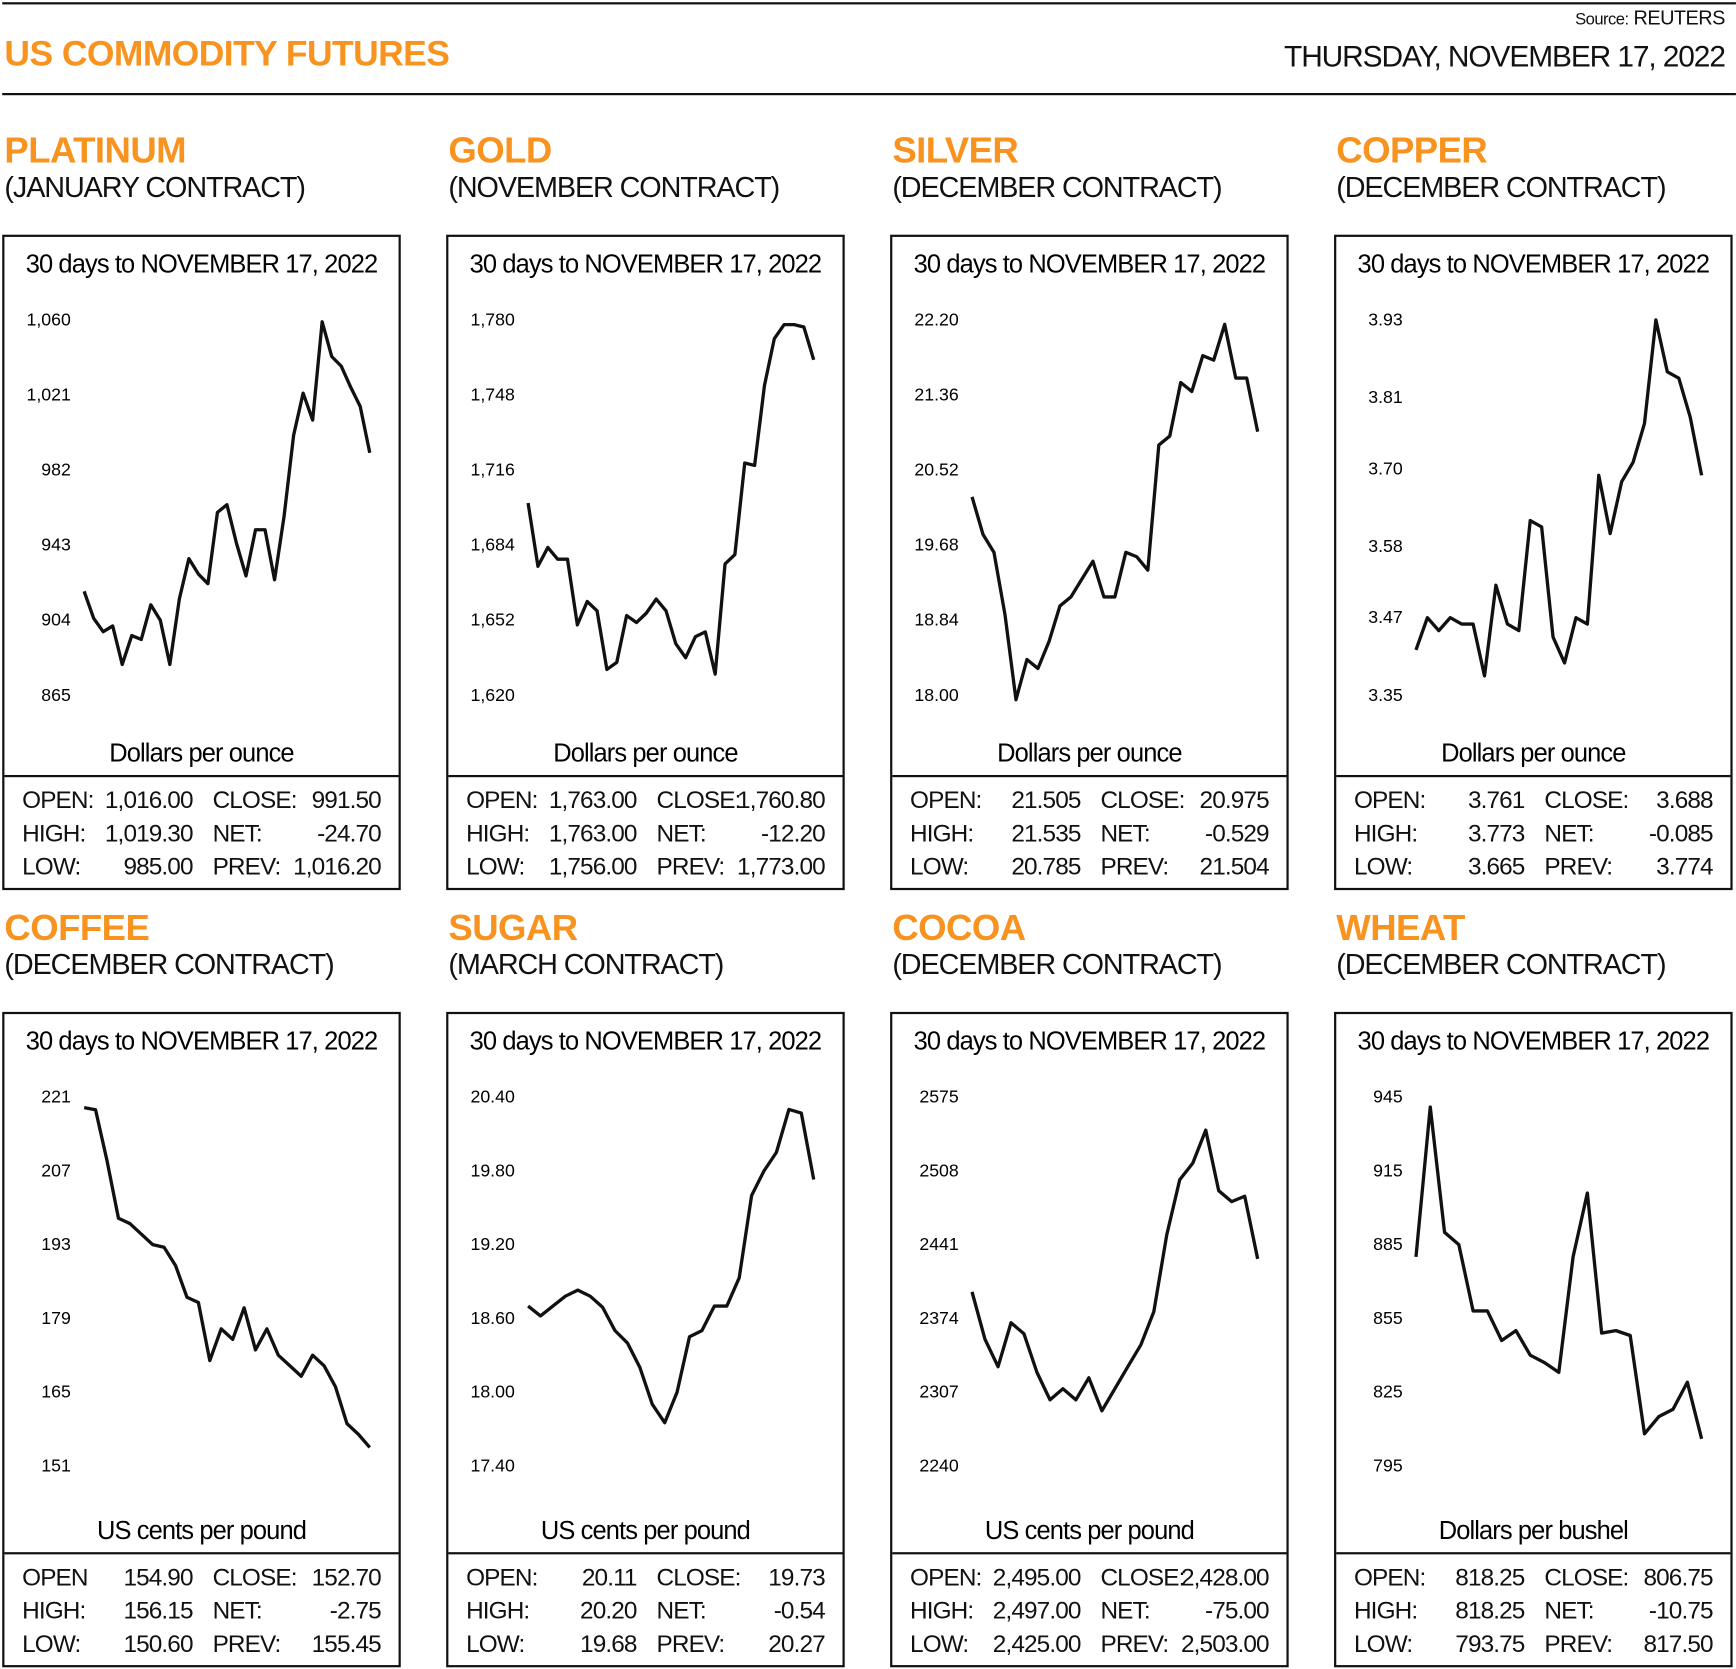 Image resolution: width=1736 pixels, height=1669 pixels. Describe the element at coordinates (56, 545) in the screenshot. I see `y-tick-label: 943` at that location.